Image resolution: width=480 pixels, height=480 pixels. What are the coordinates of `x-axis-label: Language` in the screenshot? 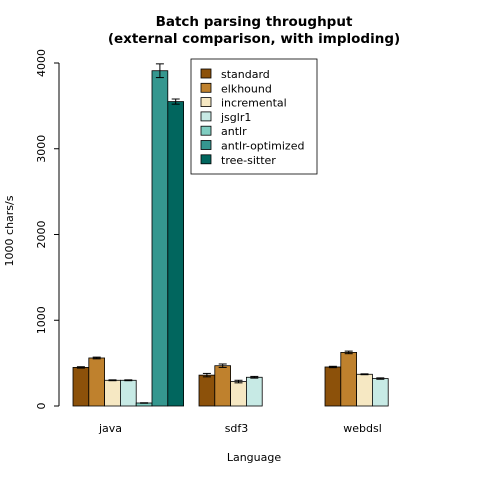 It's located at (254, 457).